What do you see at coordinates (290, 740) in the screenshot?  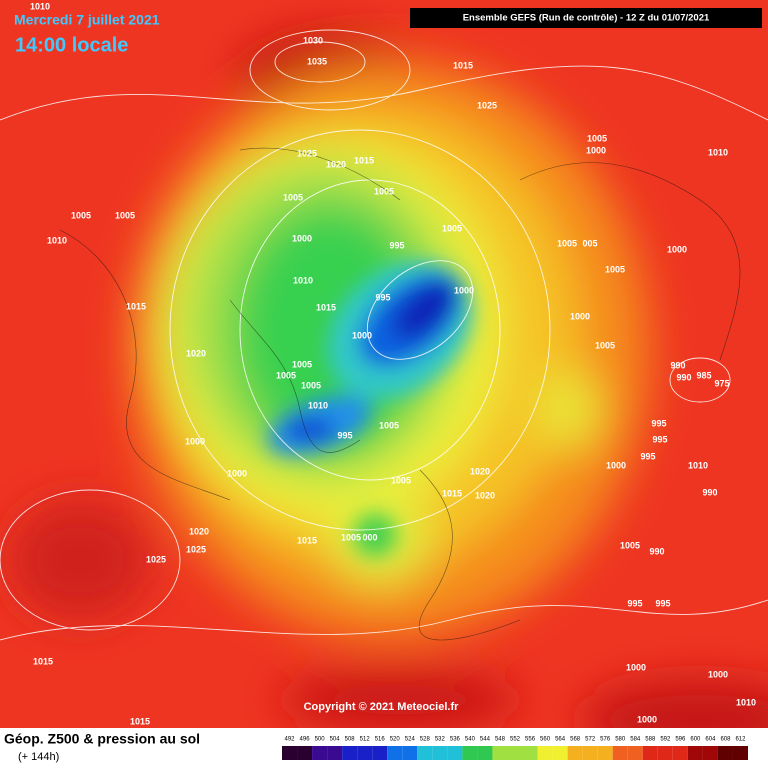 I see `scale-label: 492` at bounding box center [290, 740].